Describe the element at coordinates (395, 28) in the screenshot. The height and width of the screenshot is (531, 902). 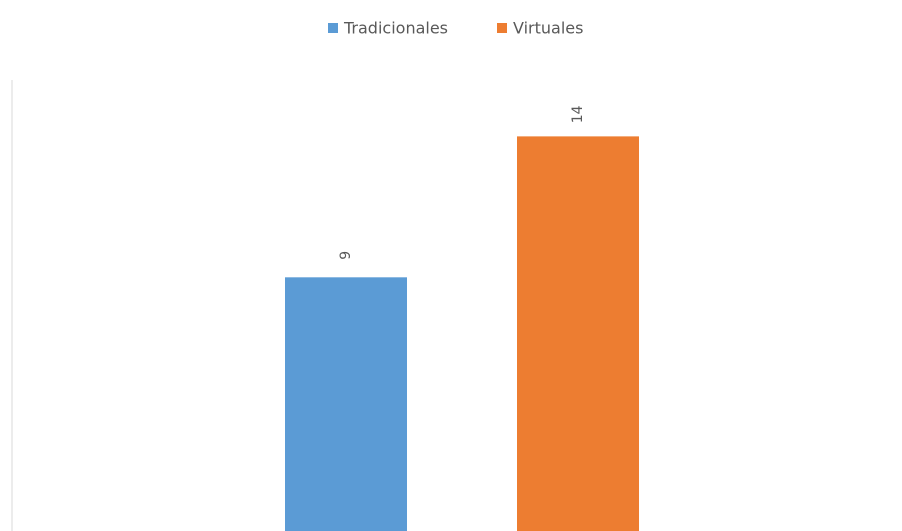
I see `legend-label: Tradicionales` at that location.